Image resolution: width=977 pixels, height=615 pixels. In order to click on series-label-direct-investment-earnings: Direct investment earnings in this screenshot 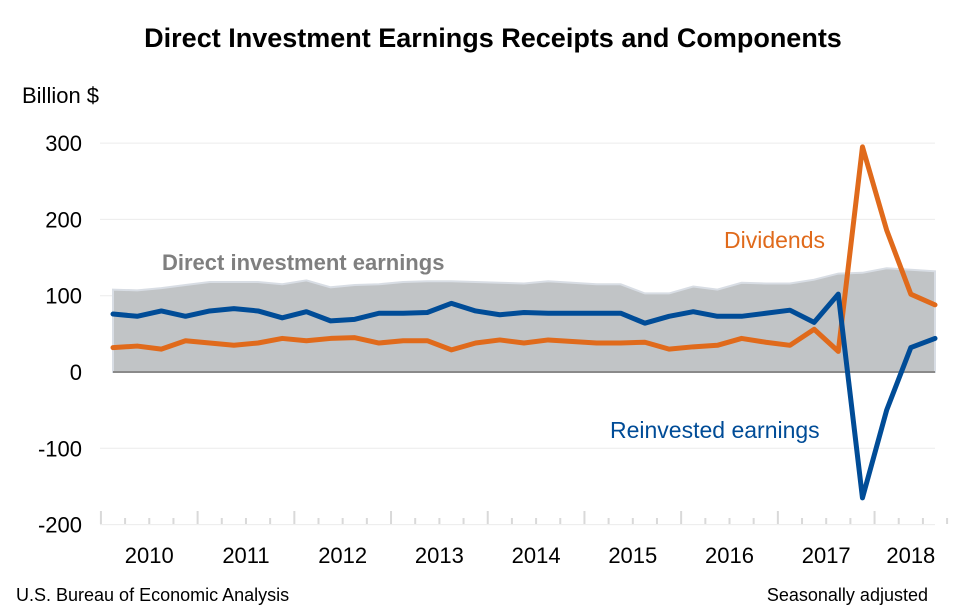, I will do `click(303, 262)`.